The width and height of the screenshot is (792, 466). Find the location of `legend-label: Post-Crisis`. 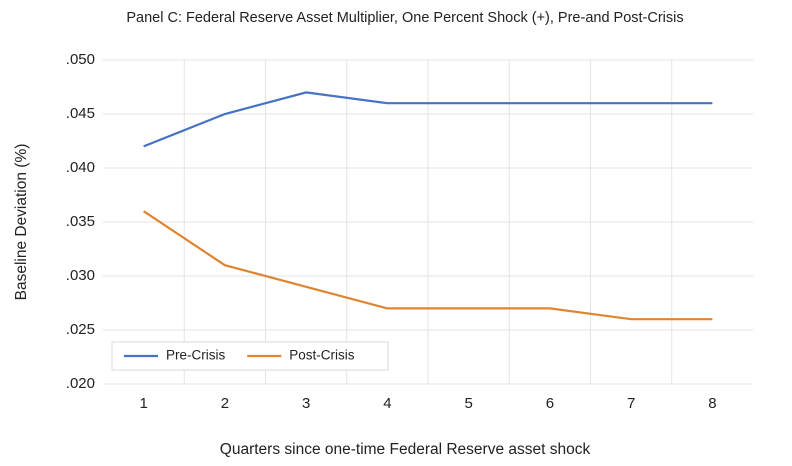

legend-label: Post-Crisis is located at coordinates (322, 355).